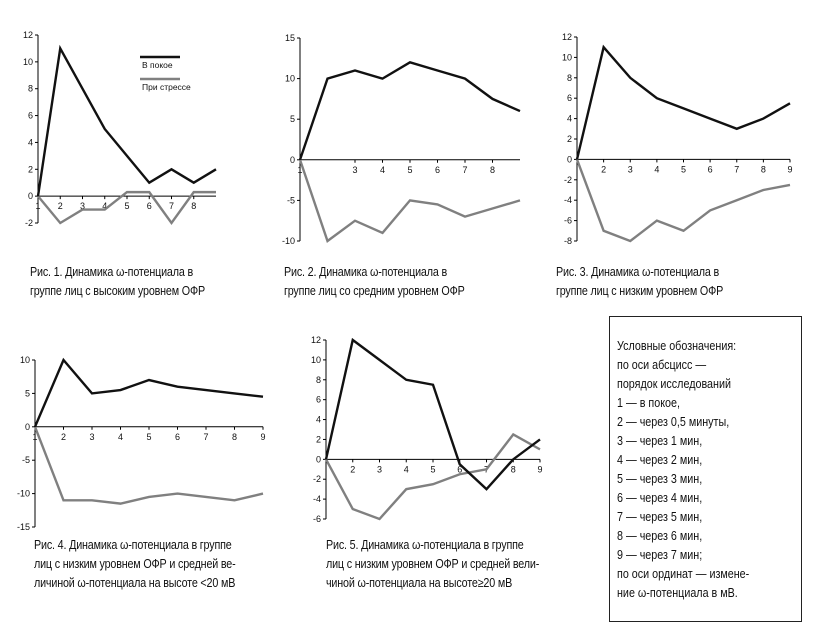 Image resolution: width=813 pixels, height=639 pixels. What do you see at coordinates (677, 346) in the screenshot?
I see `legend-line: Условные обозначения:` at bounding box center [677, 346].